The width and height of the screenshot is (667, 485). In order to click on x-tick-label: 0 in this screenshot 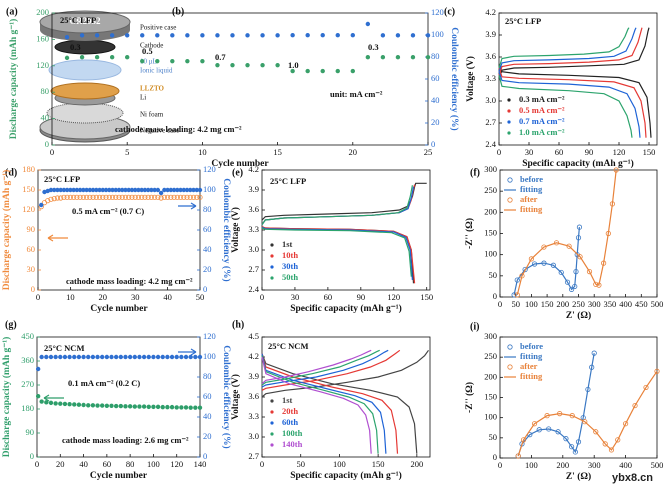, I will do `click(38, 297)`.